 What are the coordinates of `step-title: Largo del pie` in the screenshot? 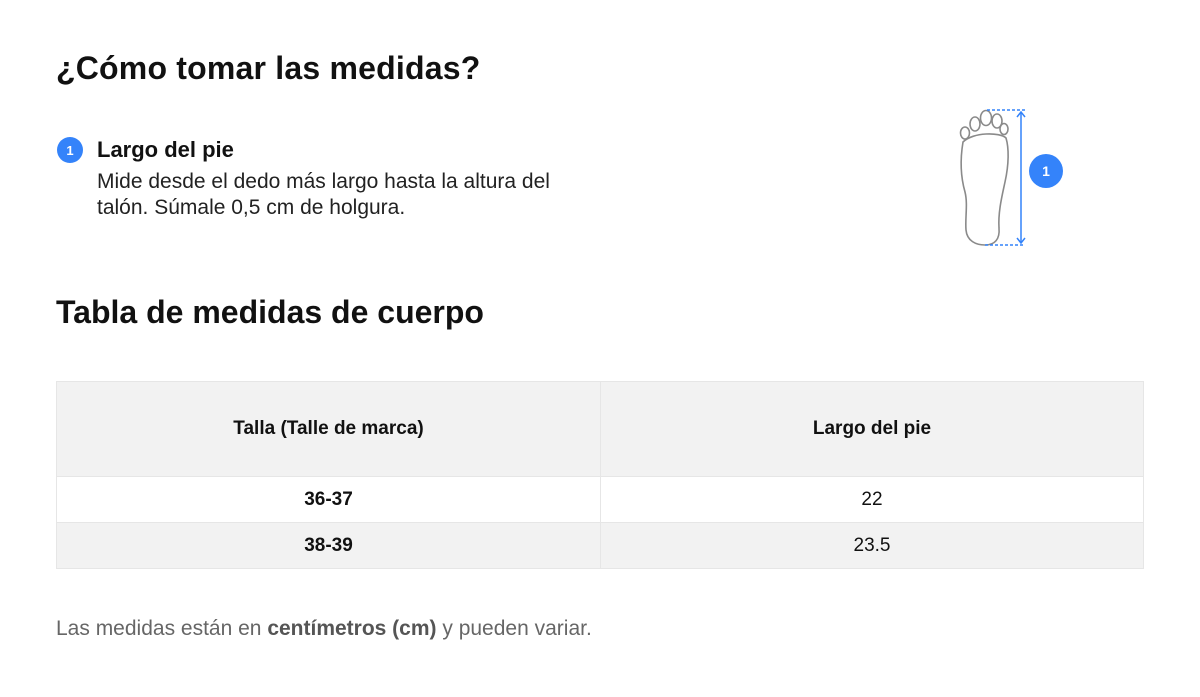 It's located at (165, 149).